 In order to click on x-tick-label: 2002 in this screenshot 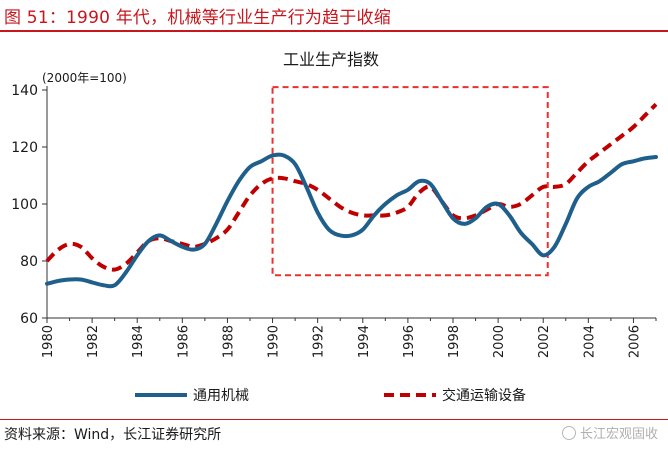, I will do `click(544, 341)`.